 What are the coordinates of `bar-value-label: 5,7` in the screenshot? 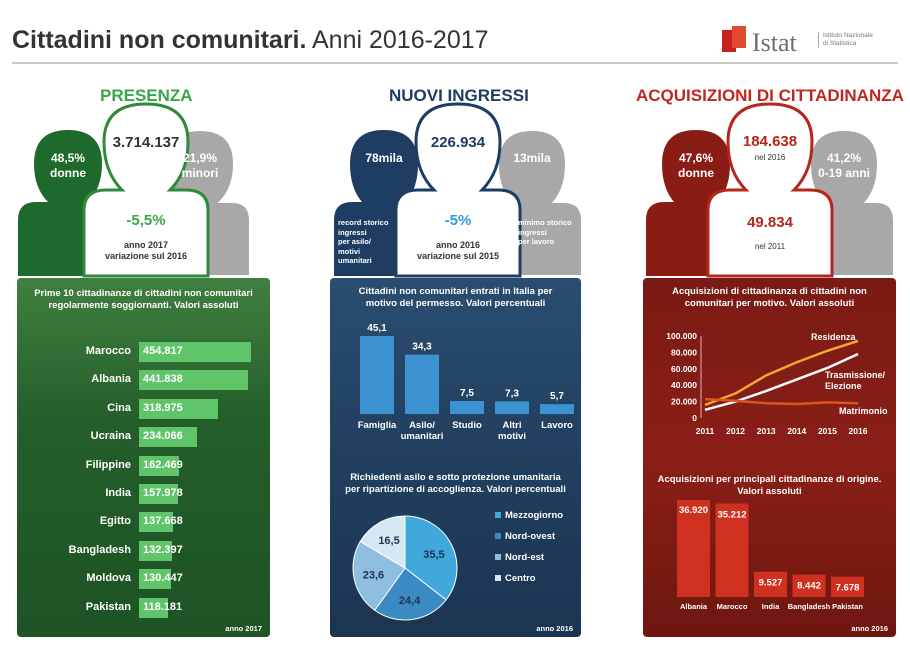 It's located at (557, 396).